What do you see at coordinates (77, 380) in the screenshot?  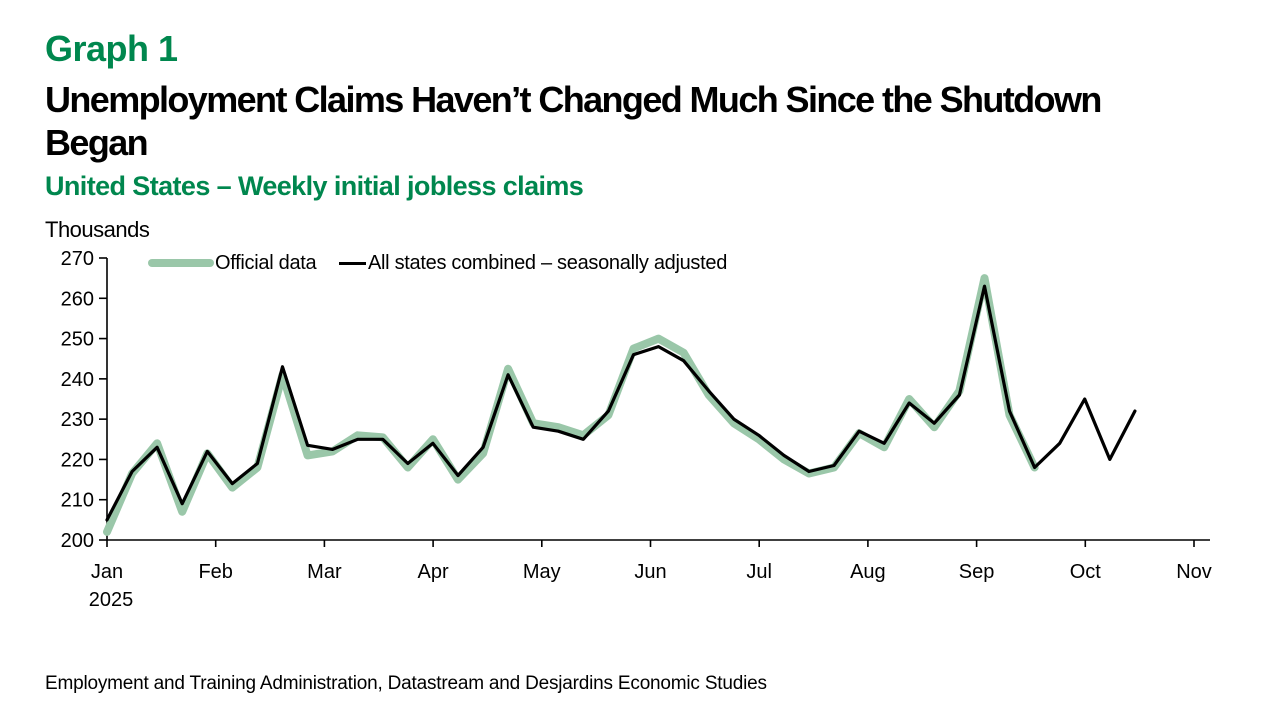 I see `y-tick-label: 240` at bounding box center [77, 380].